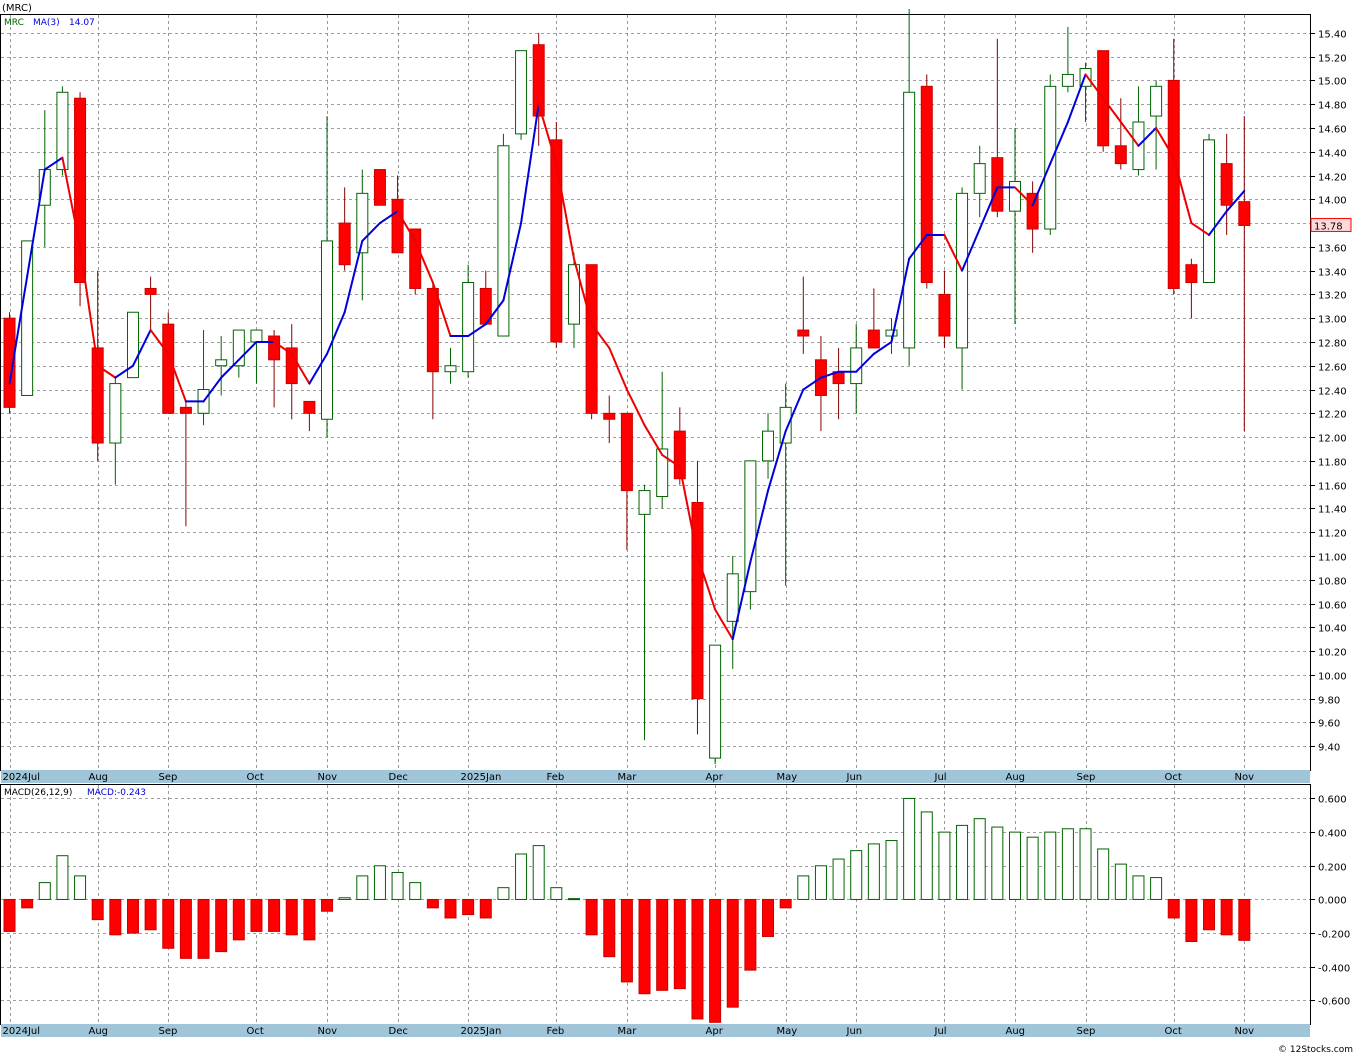 This screenshot has height=1056, width=1360. What do you see at coordinates (46, 23) in the screenshot?
I see `price-legend-ma: MA(3)` at bounding box center [46, 23].